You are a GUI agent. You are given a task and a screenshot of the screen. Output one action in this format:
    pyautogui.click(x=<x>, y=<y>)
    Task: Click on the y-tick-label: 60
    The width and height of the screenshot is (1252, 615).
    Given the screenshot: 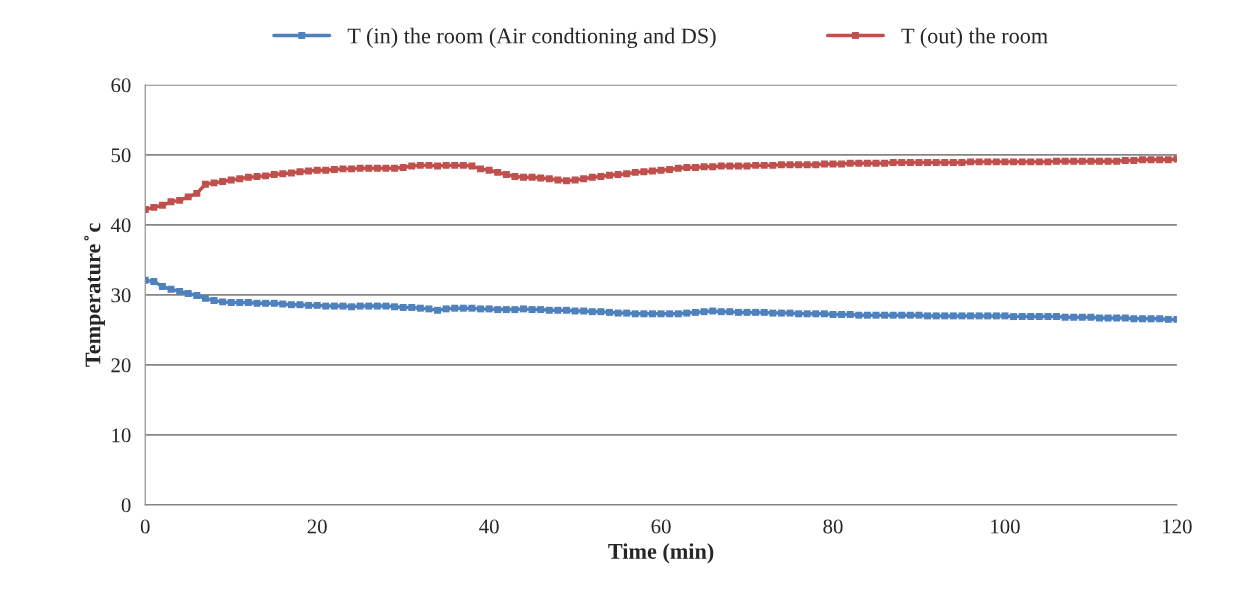 What is the action you would take?
    pyautogui.click(x=121, y=85)
    